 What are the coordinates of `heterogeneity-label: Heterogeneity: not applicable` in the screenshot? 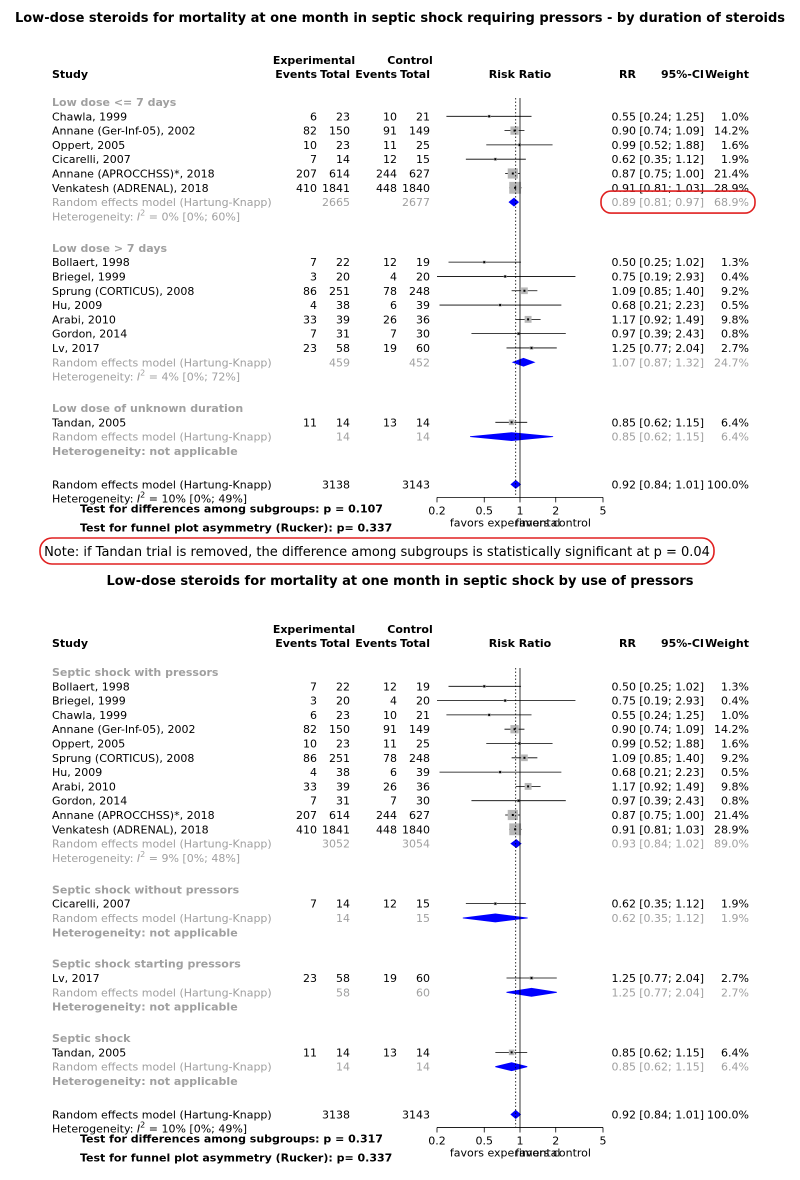 It's located at (145, 451).